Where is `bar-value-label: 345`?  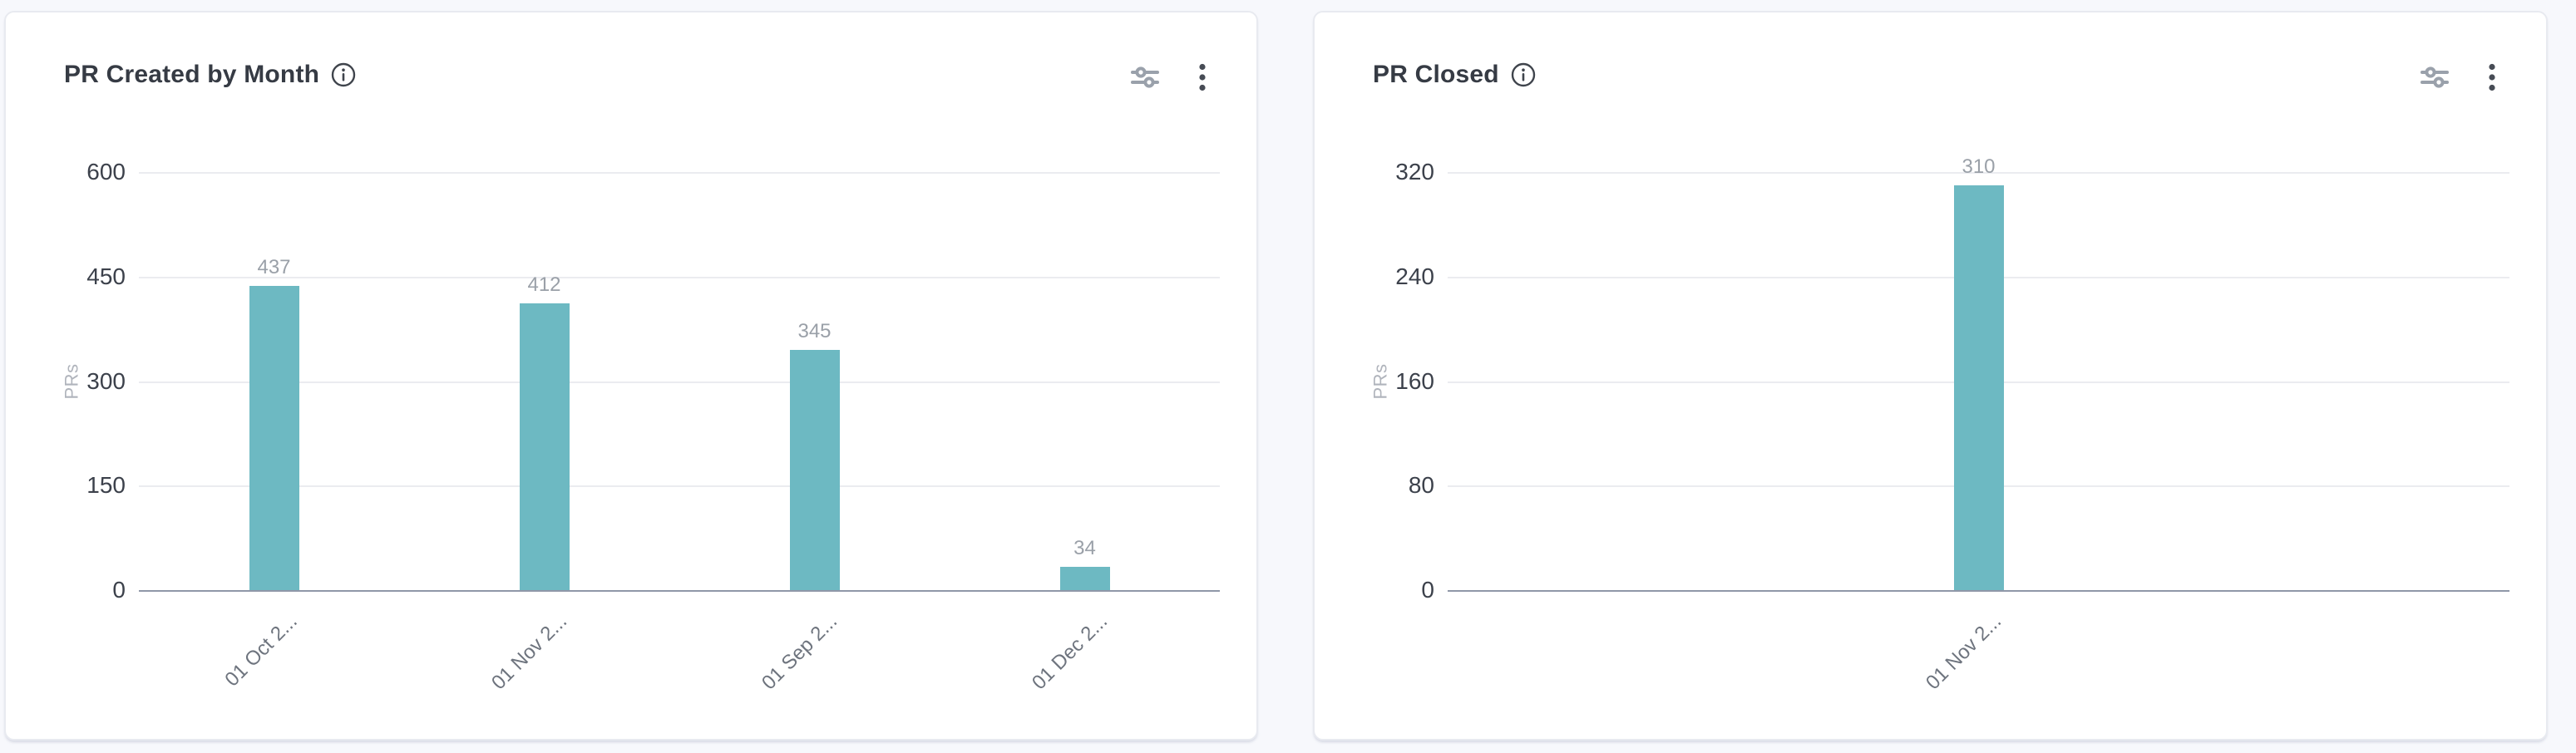 bar-value-label: 345 is located at coordinates (814, 331).